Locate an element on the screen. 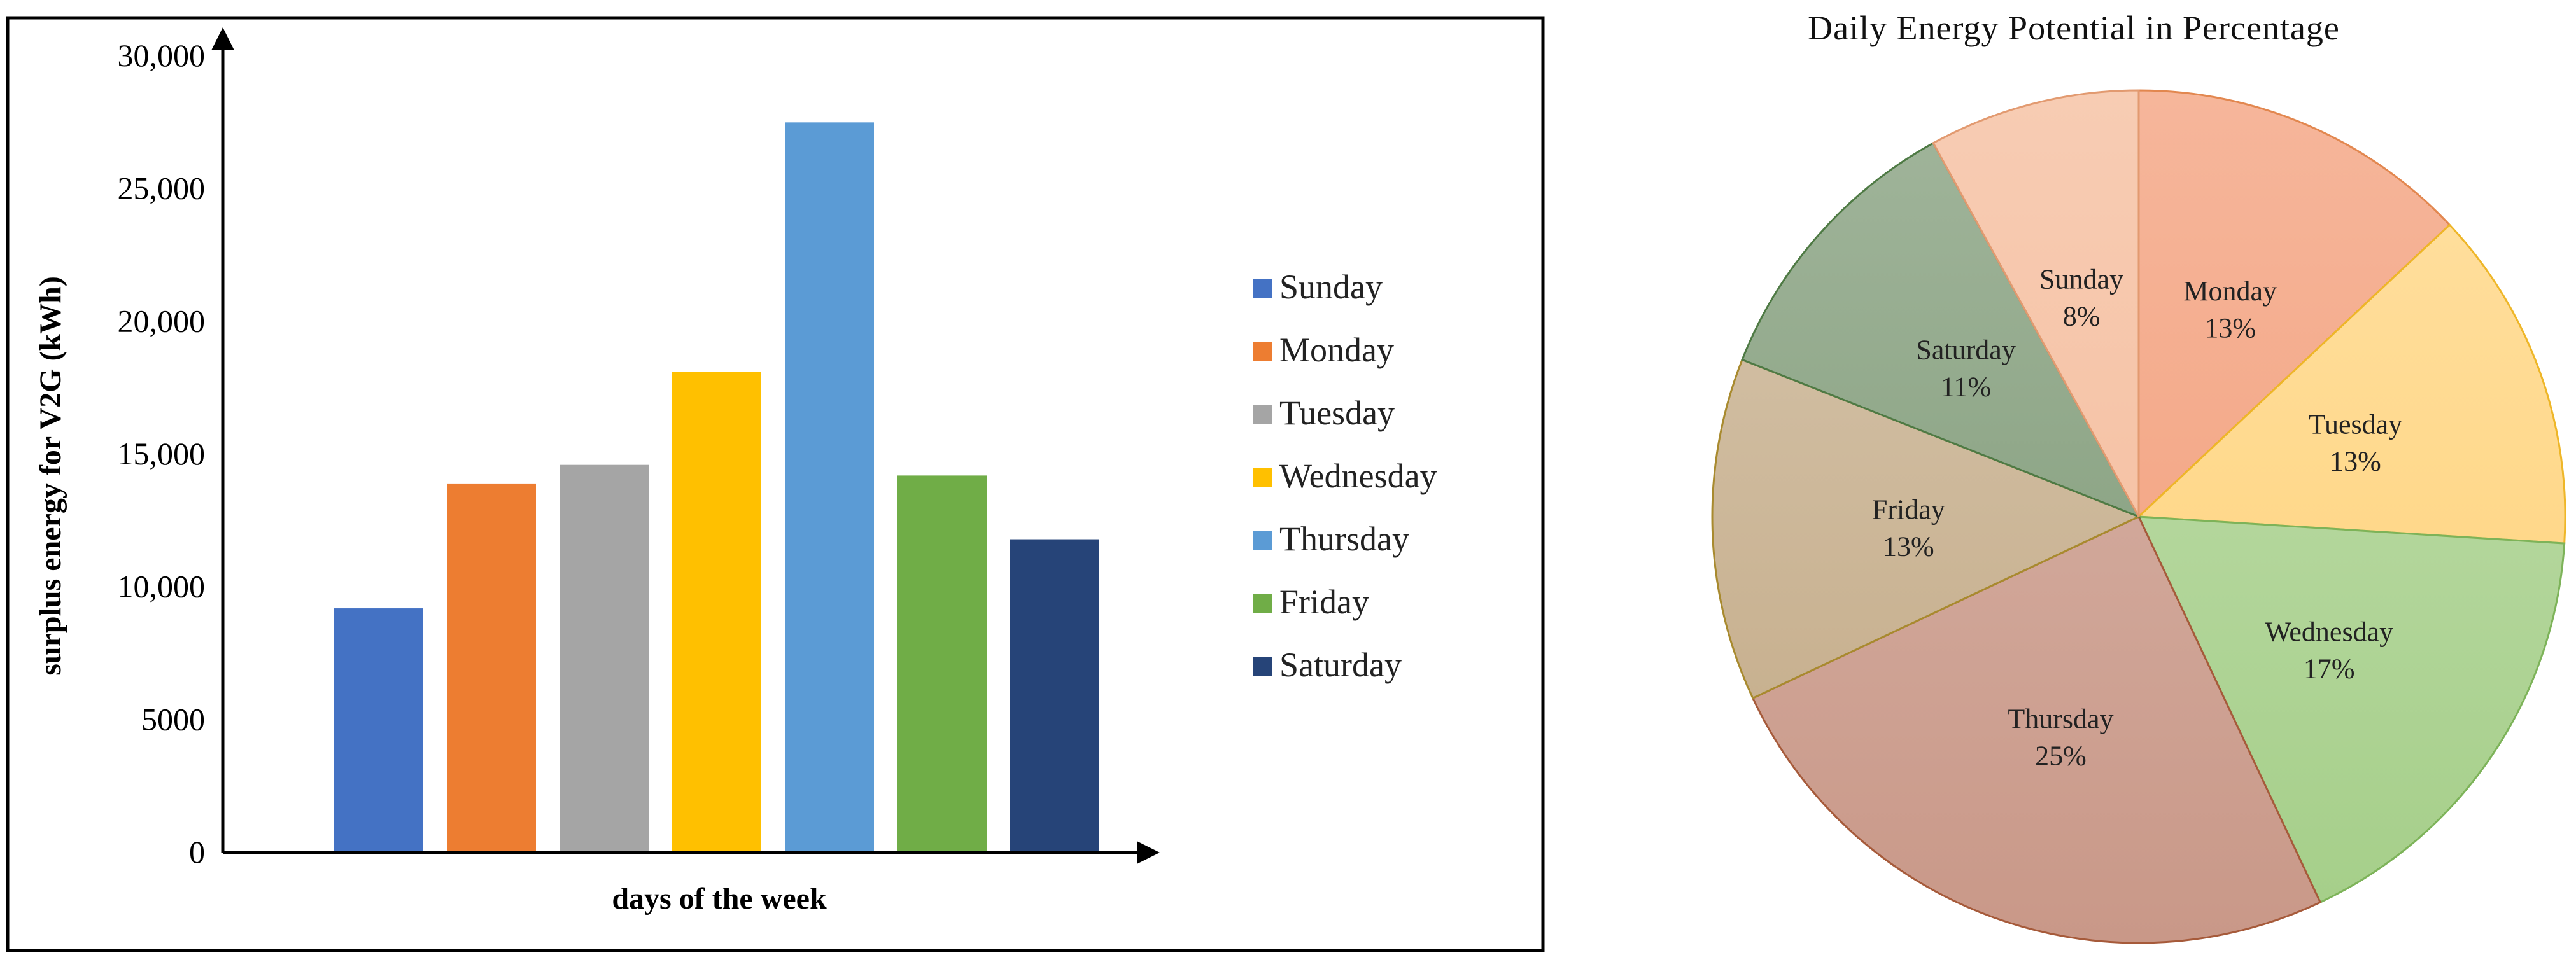 This screenshot has width=2576, height=962. legend-label-wednesday: Wednesday is located at coordinates (1358, 476).